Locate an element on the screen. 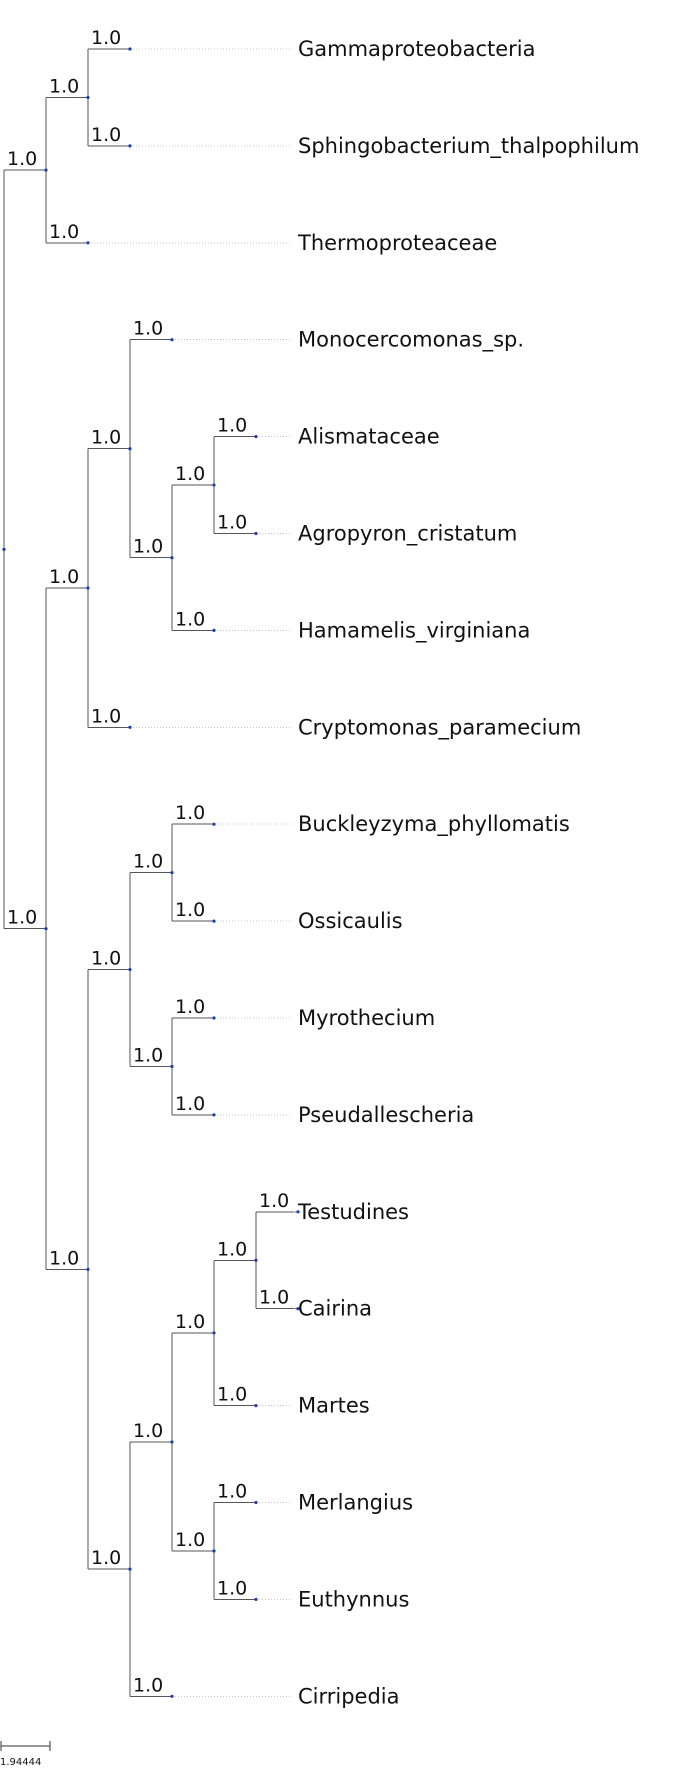 The height and width of the screenshot is (1780, 674). scale-bar: 1.94444 is located at coordinates (25, 1754).